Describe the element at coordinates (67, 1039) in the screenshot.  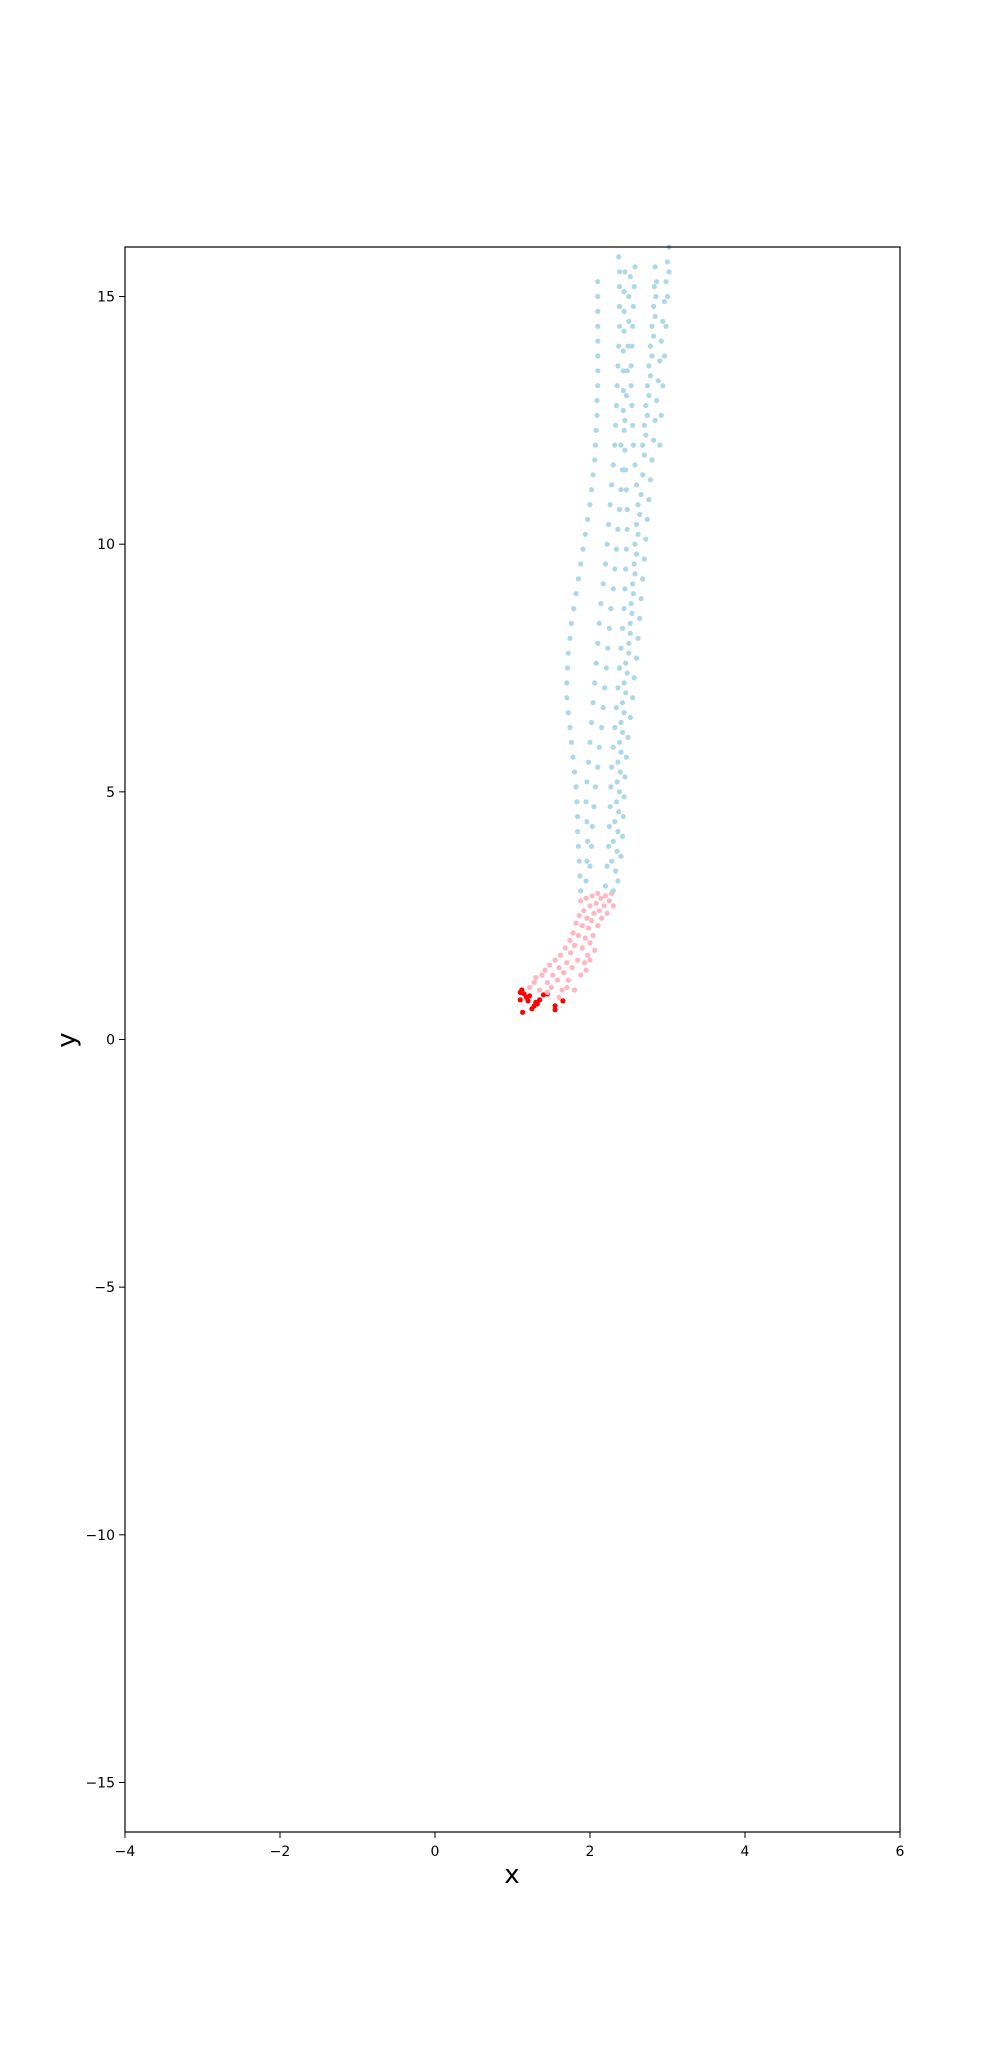
I see `y-axis-title: y` at that location.